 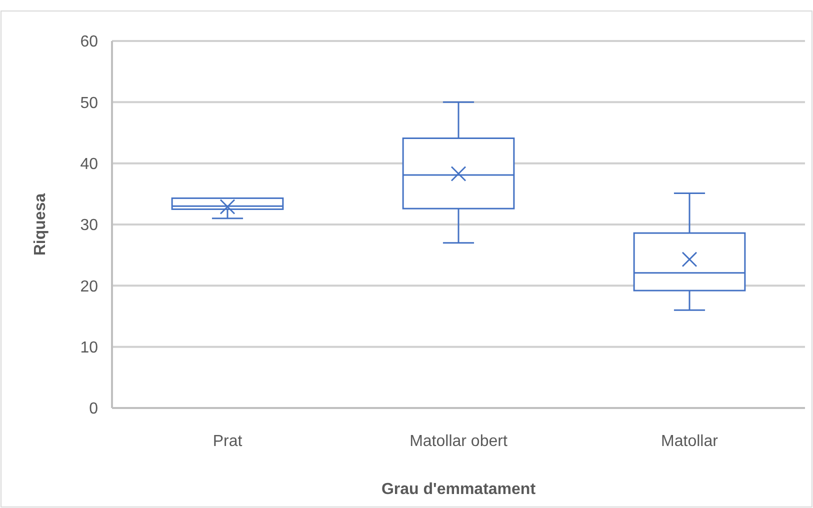 What do you see at coordinates (459, 441) in the screenshot?
I see `x-tick-label: Matollar obert` at bounding box center [459, 441].